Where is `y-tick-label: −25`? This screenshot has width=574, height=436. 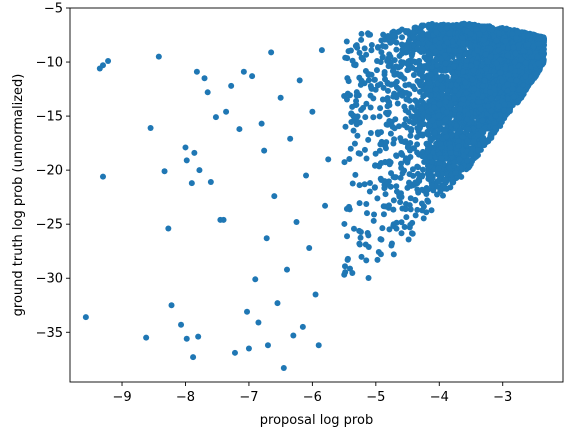 y-tick-label: −25 is located at coordinates (49, 225).